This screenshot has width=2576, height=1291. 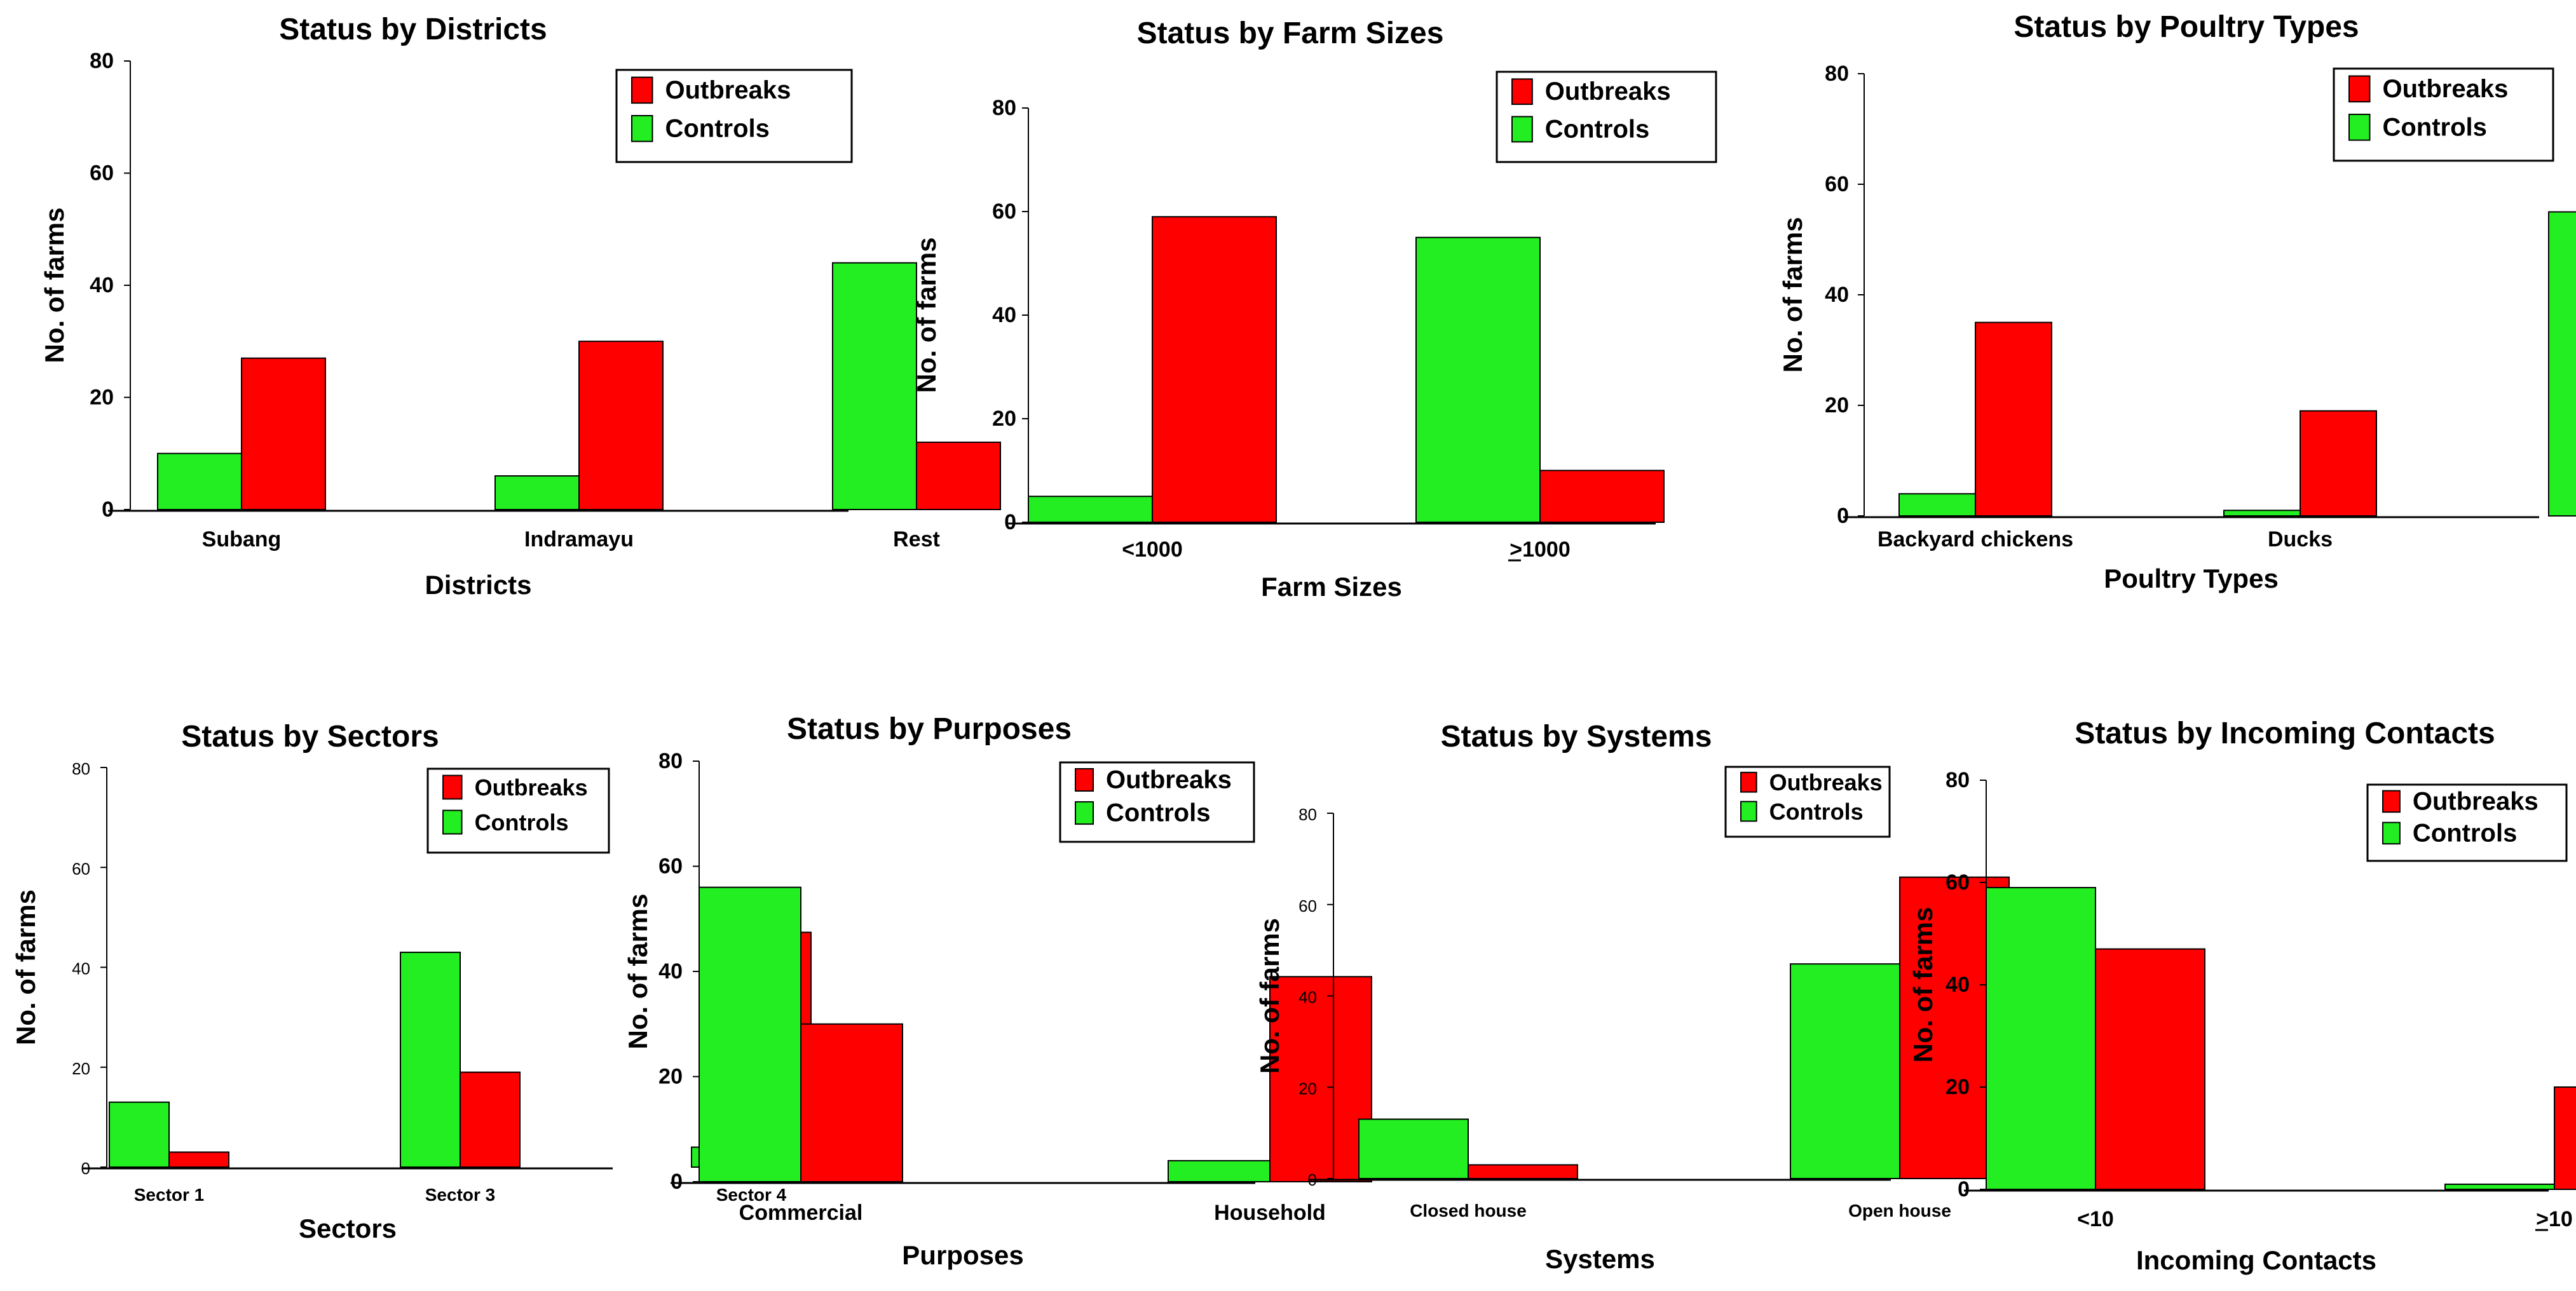 I want to click on chart-title: Status by Sectors, so click(x=310, y=737).